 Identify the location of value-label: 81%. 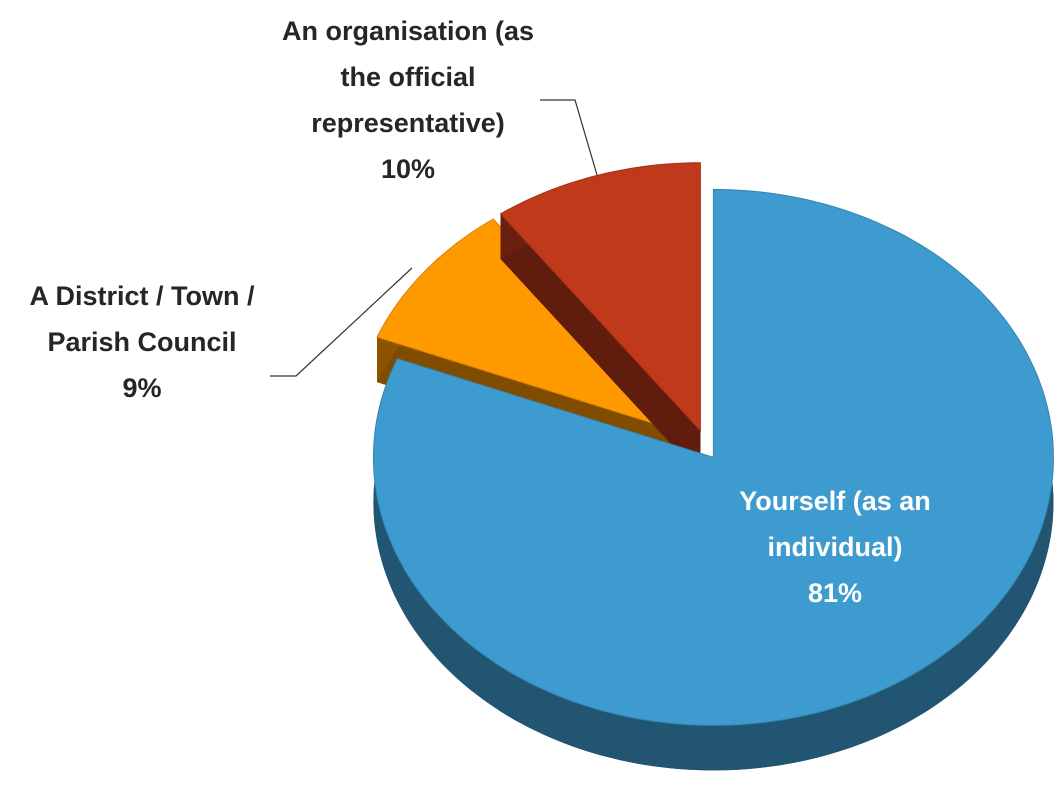
(835, 593).